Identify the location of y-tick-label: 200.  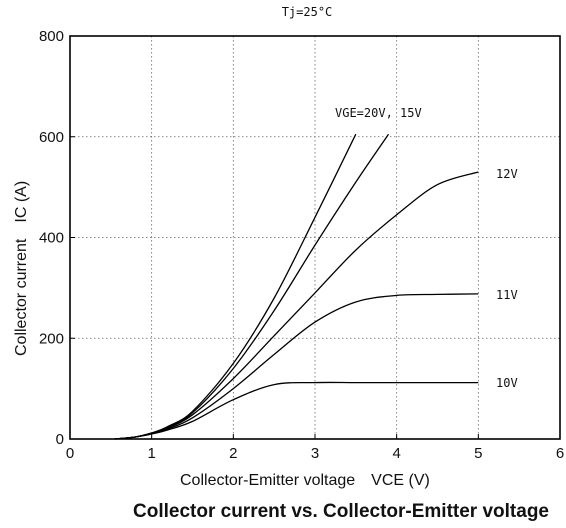
(51, 338).